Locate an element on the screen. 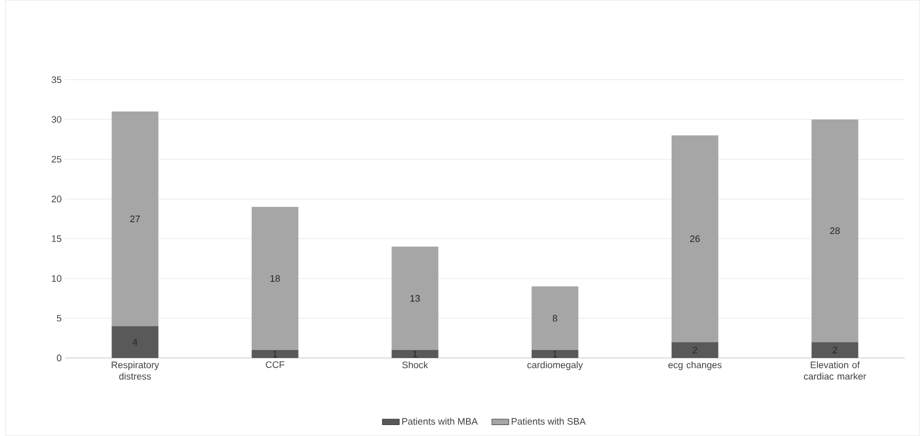  data-label: 27 is located at coordinates (135, 219).